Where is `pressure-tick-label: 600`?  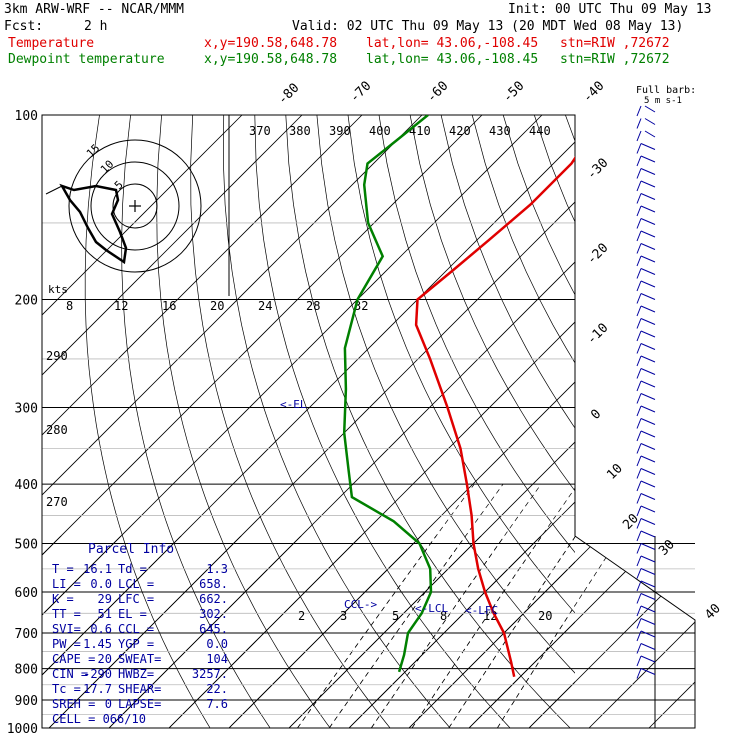
pressure-tick-label: 600 is located at coordinates (26, 593).